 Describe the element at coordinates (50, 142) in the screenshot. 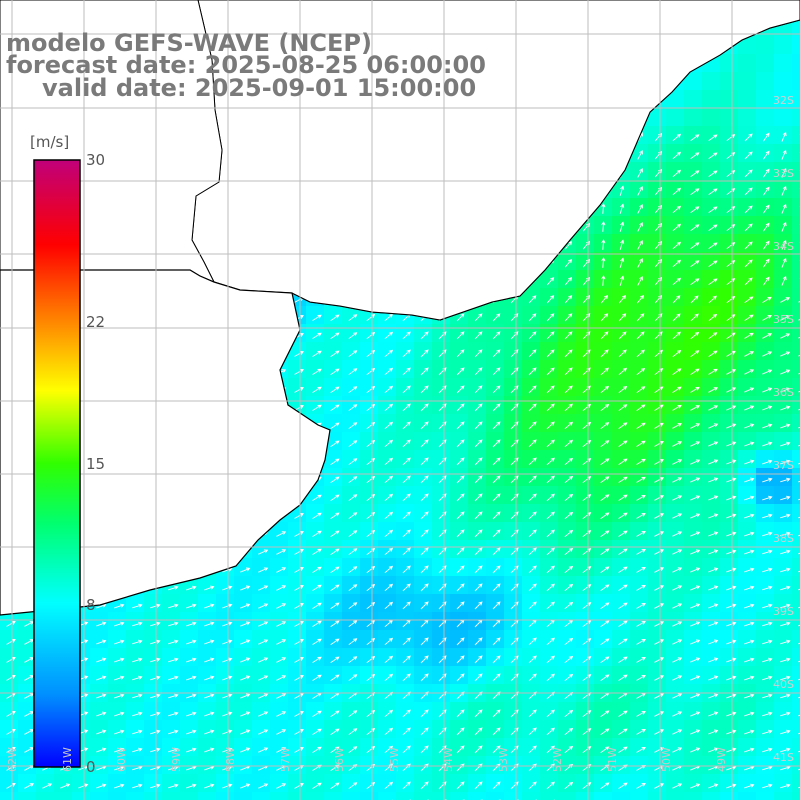

I see `colorbar-unit: [m/s]` at that location.